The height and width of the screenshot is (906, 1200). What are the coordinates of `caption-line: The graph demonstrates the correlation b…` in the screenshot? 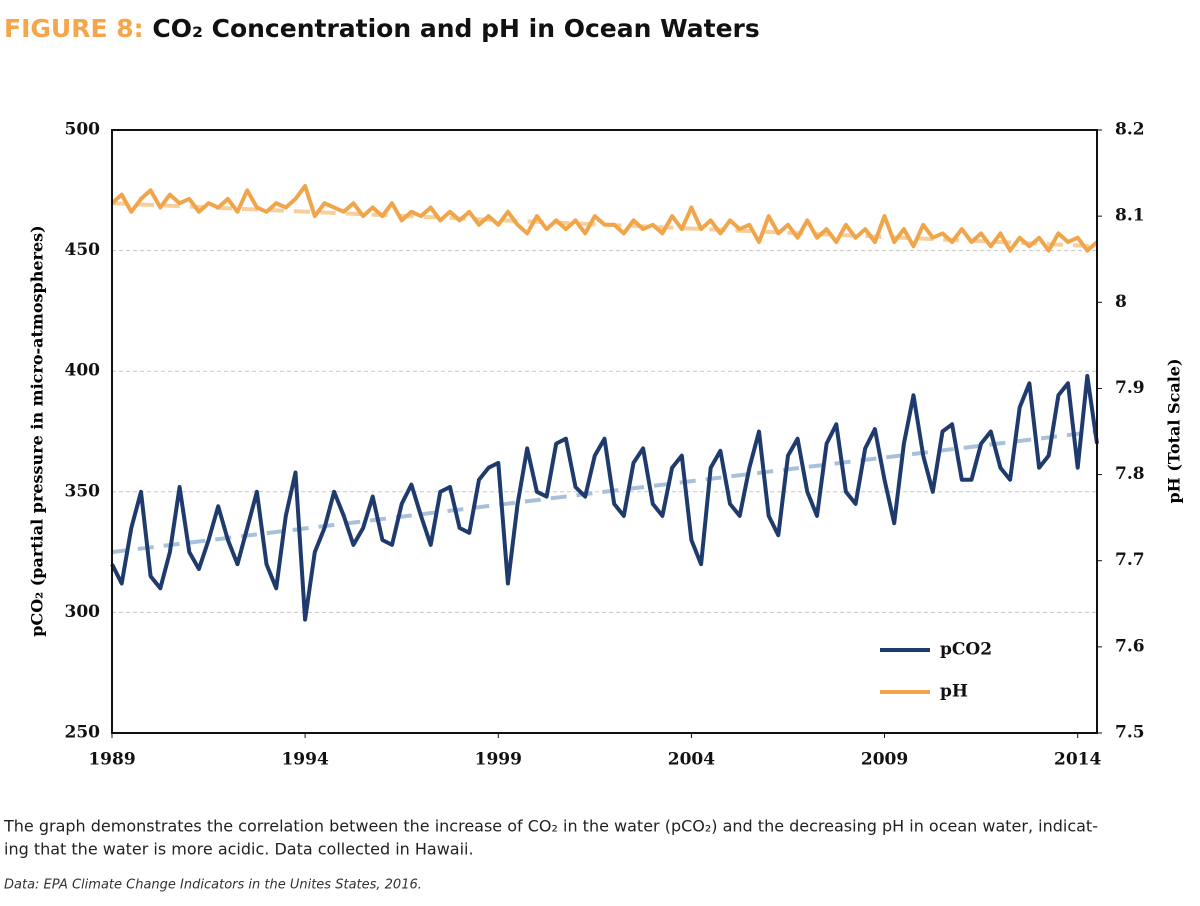 It's located at (550, 826).